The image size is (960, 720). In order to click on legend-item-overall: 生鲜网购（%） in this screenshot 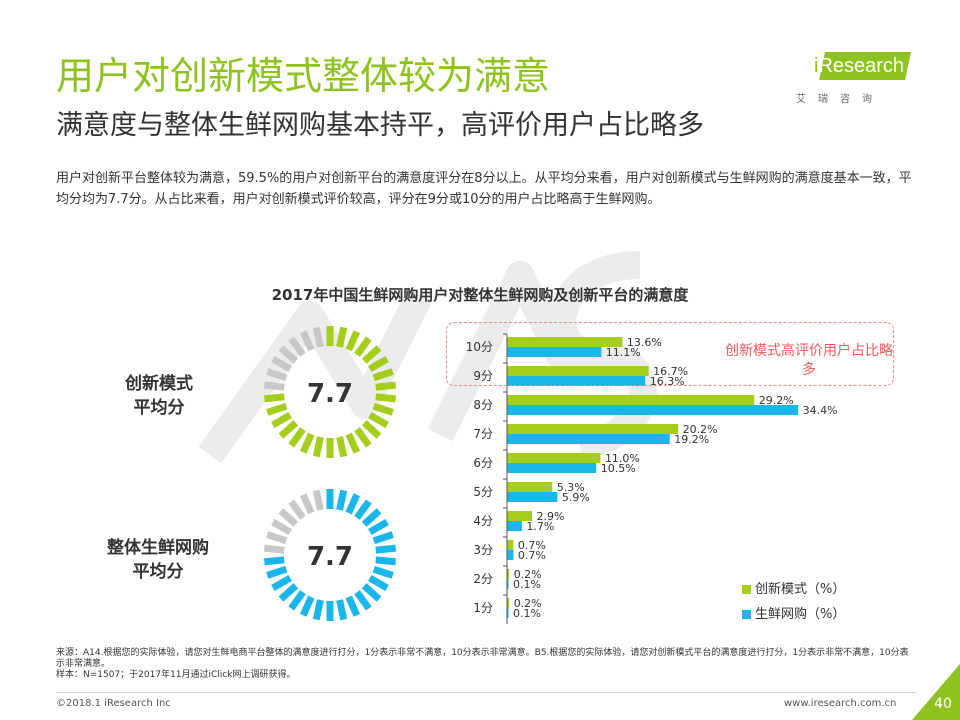, I will do `click(793, 612)`.